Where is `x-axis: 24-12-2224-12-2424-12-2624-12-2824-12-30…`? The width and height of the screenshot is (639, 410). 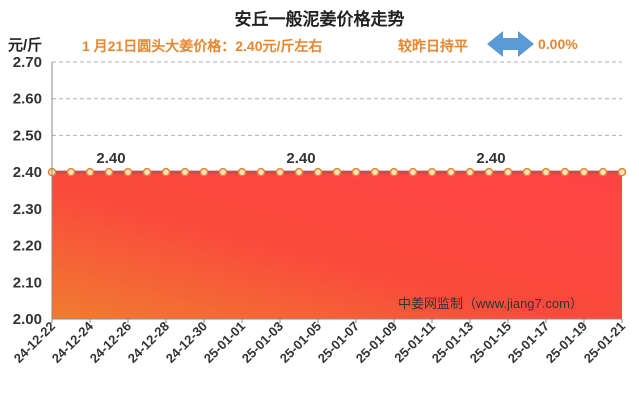
x-axis: 24-12-2224-12-2424-12-2624-12-2824-12-30… is located at coordinates (319, 342).